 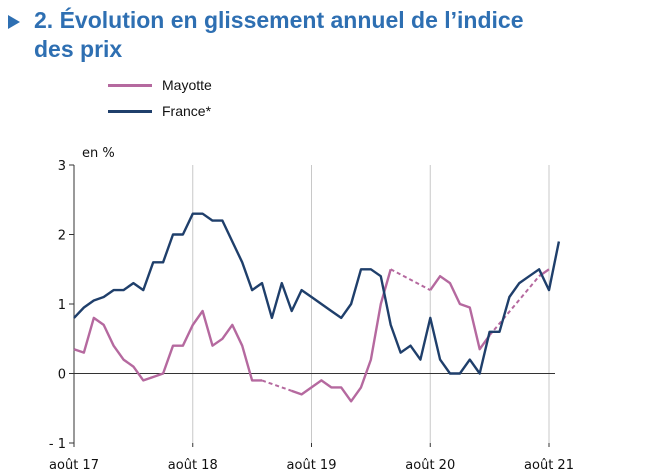 I want to click on y-tick-label-2: 1, so click(x=62, y=305).